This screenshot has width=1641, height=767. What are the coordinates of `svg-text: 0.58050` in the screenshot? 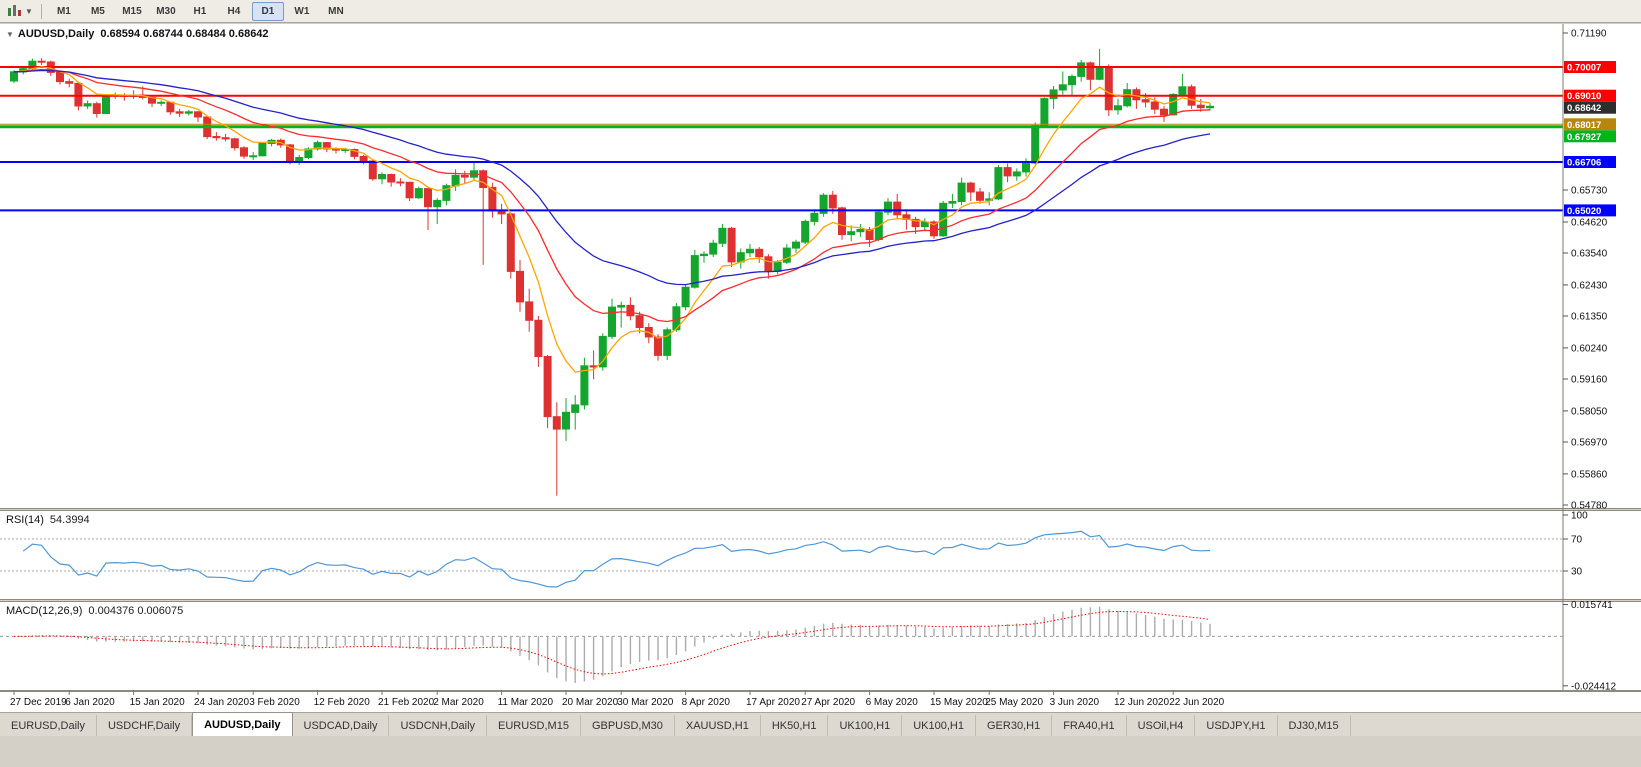 It's located at (1589, 411).